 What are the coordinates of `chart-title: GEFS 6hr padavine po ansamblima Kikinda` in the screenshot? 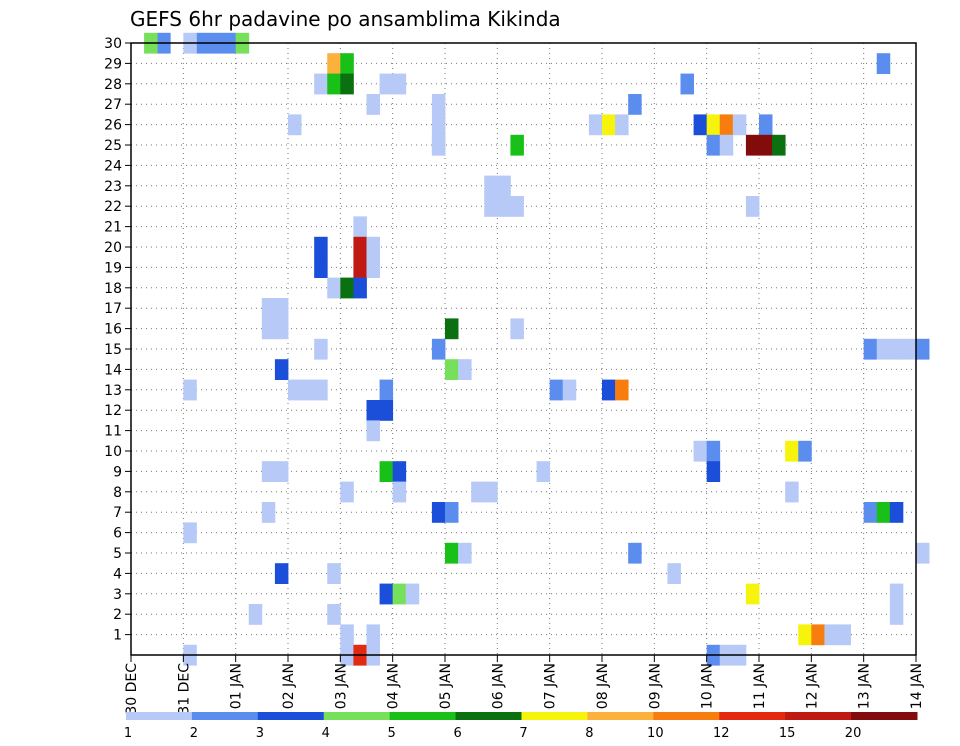 It's located at (345, 19).